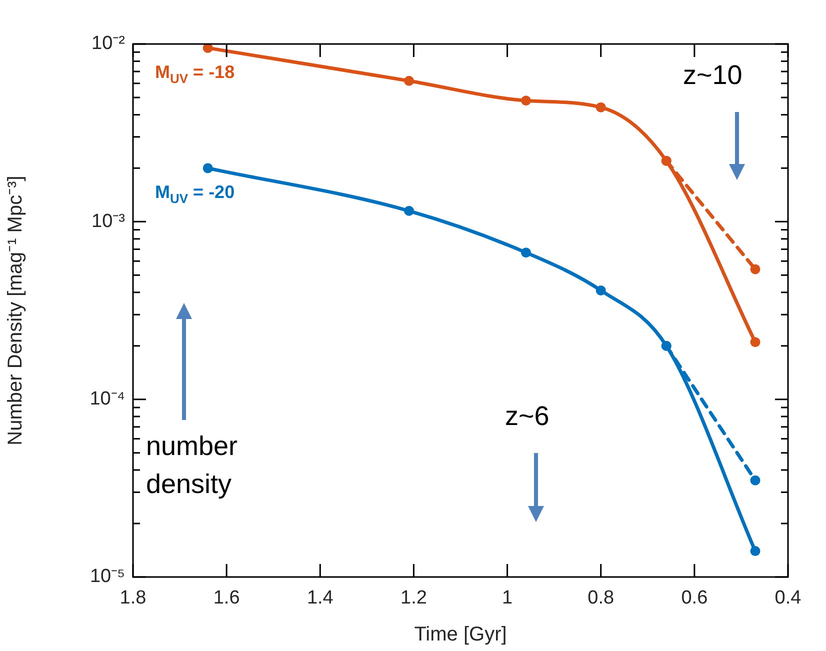  Describe the element at coordinates (108, 43) in the screenshot. I see `y-tick-label: 10⁻²` at that location.